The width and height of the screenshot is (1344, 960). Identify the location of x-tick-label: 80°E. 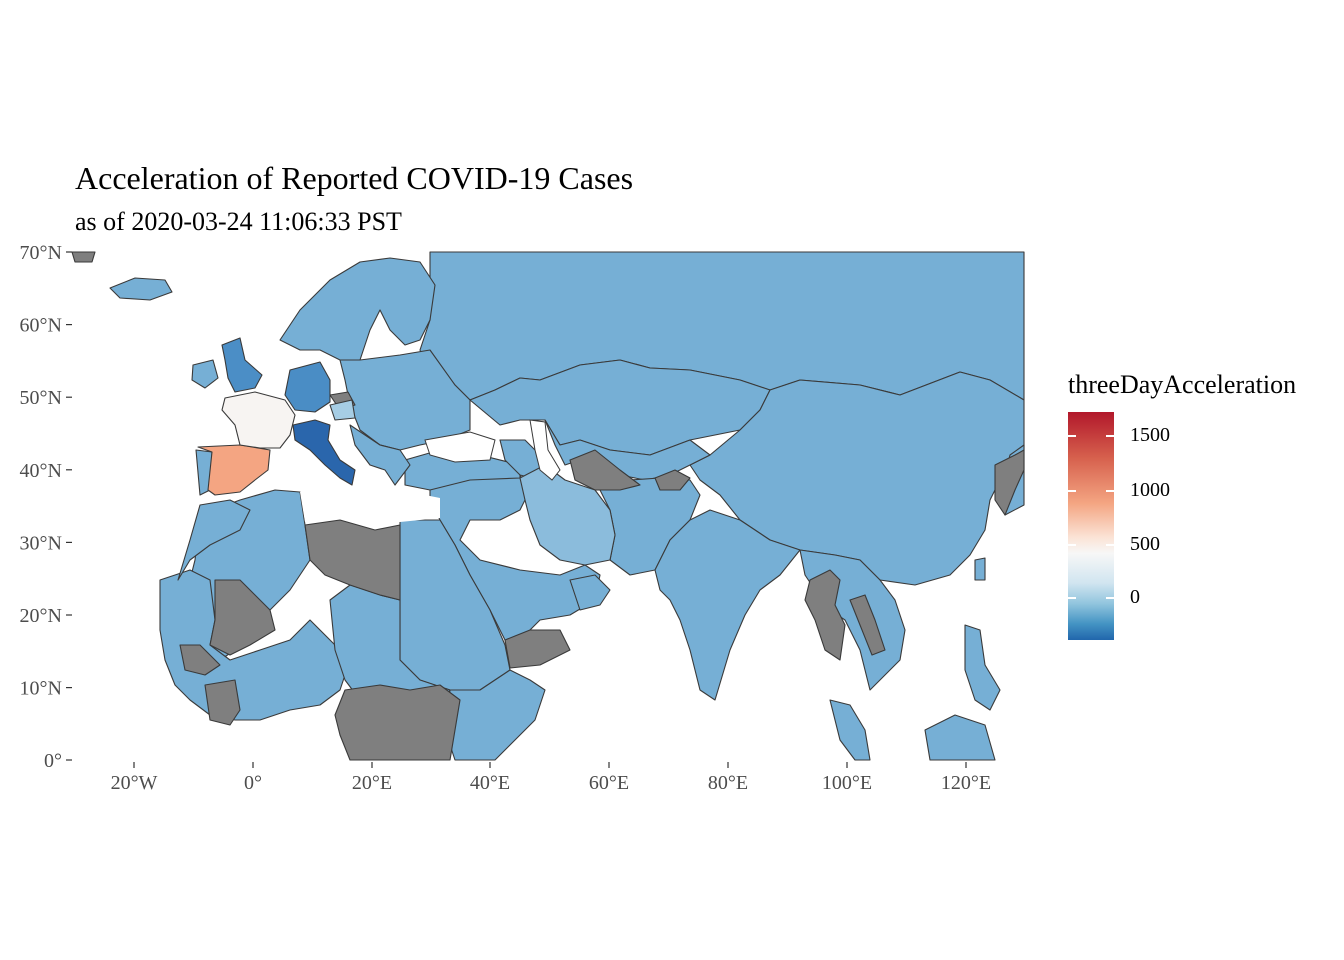
(728, 783).